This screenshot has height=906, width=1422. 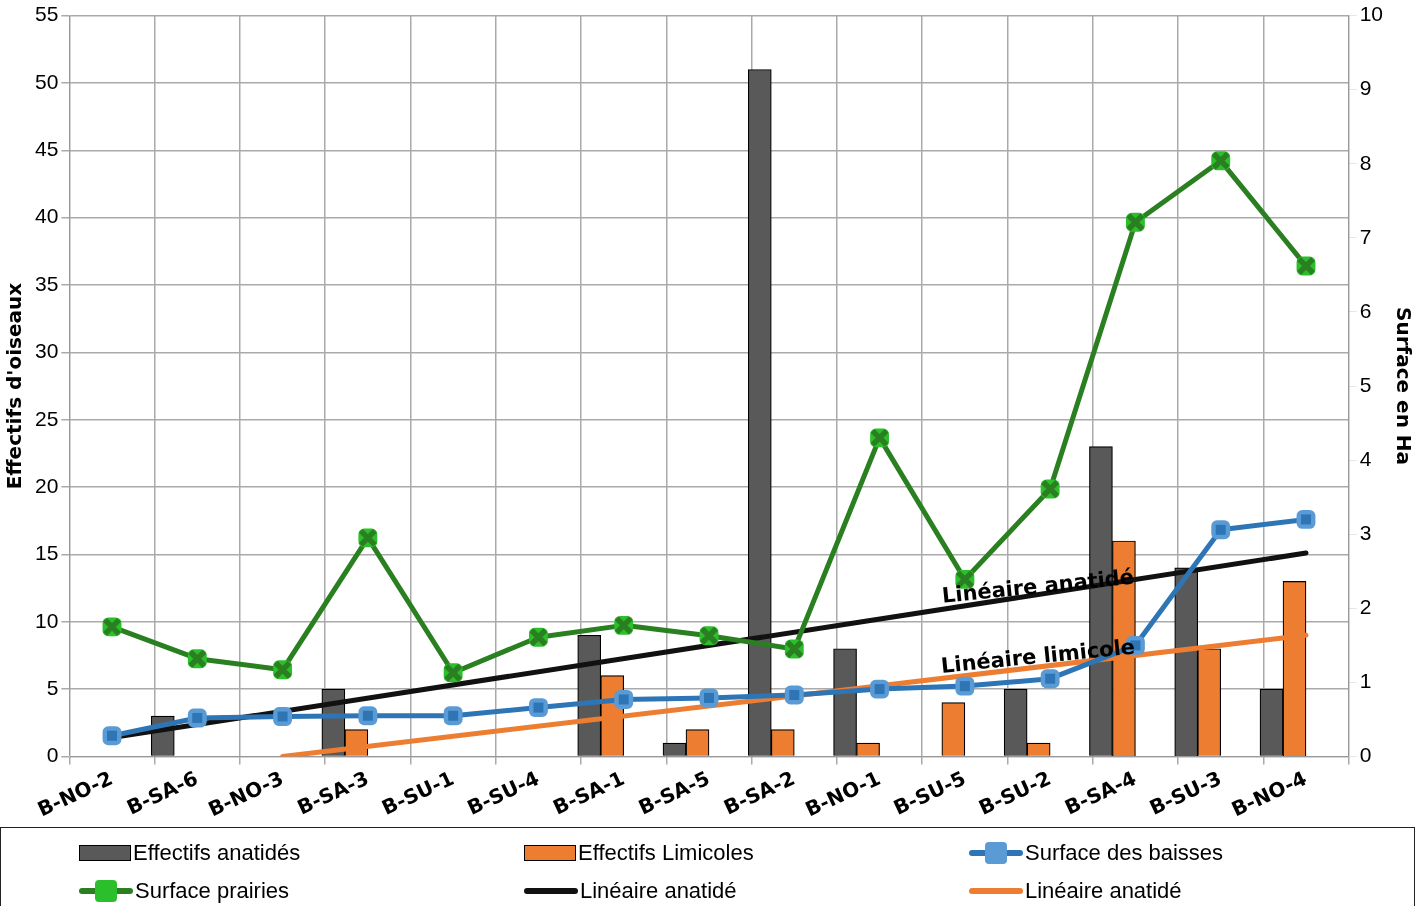 I want to click on y2-tick-label: 5, so click(x=1365, y=384).